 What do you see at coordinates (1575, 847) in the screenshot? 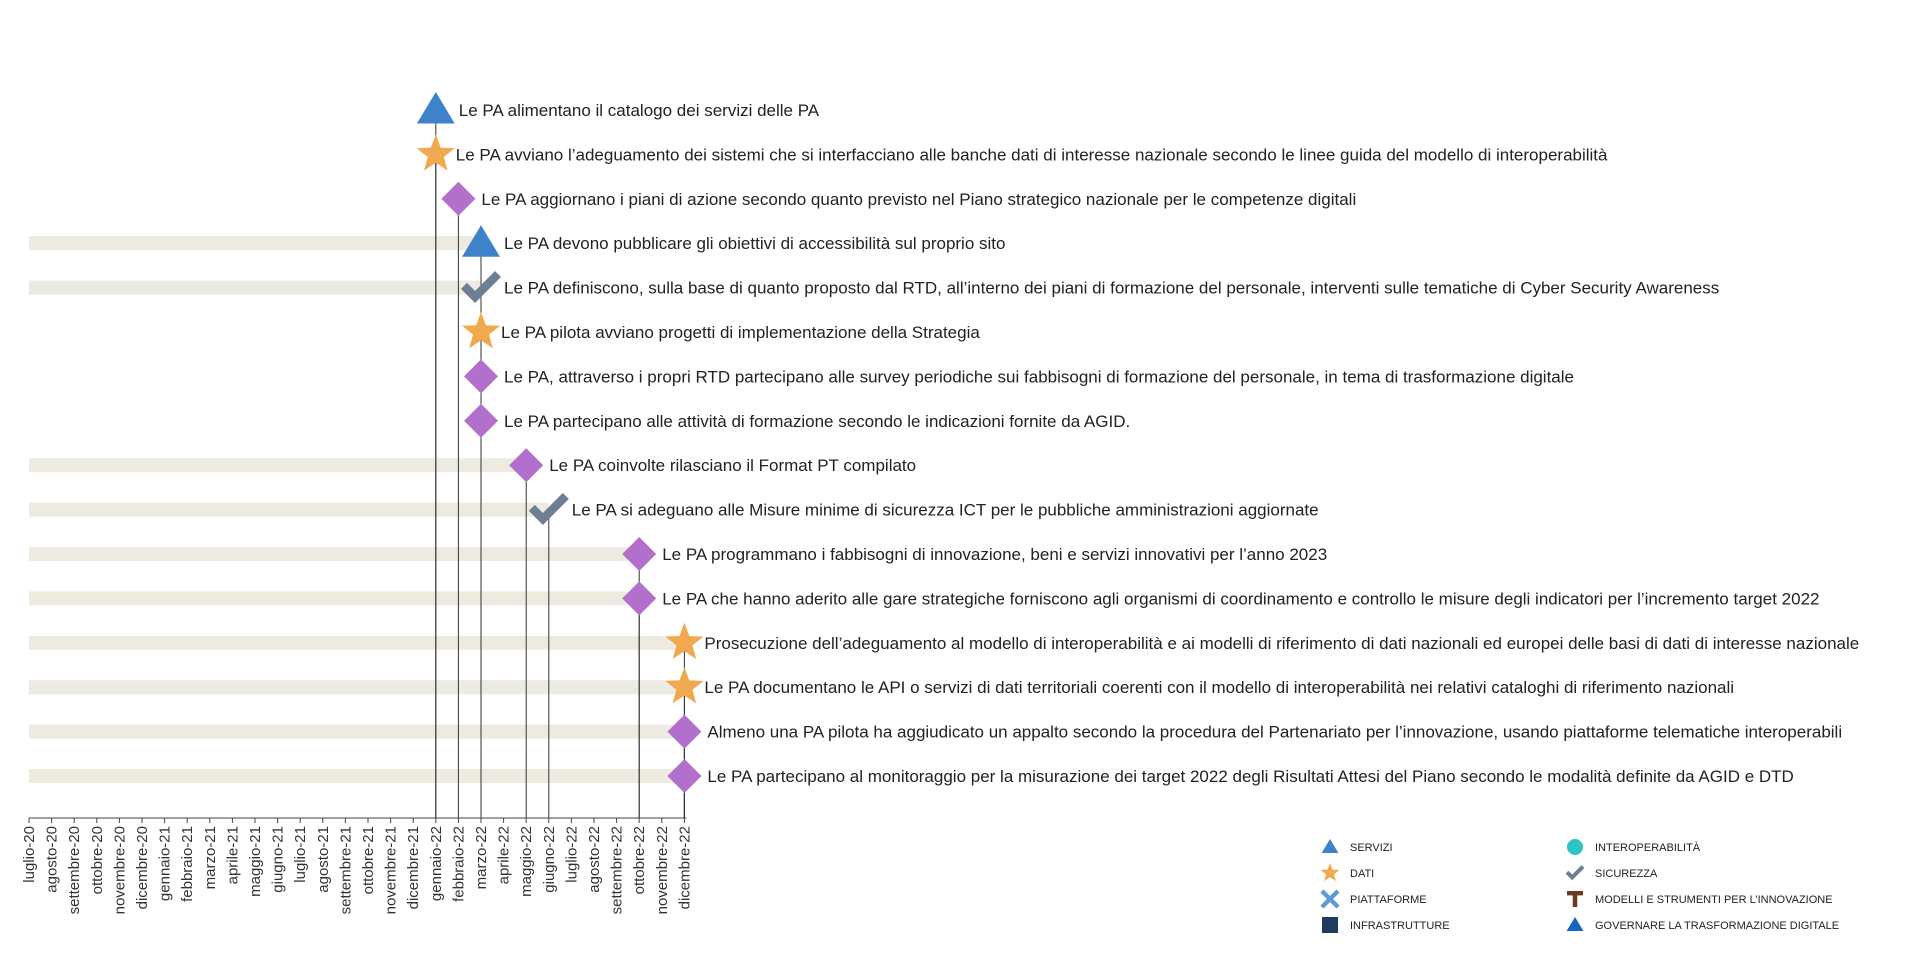
I see `circle-icon` at bounding box center [1575, 847].